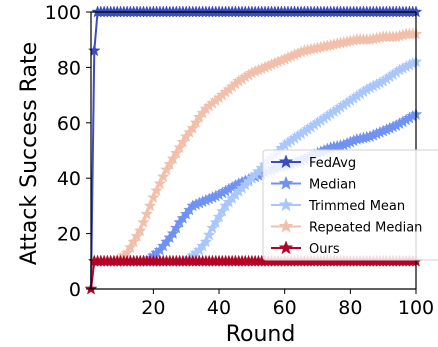 The height and width of the screenshot is (347, 438). Describe the element at coordinates (305, 248) in the screenshot. I see `legend-item-ours: Ours` at that location.